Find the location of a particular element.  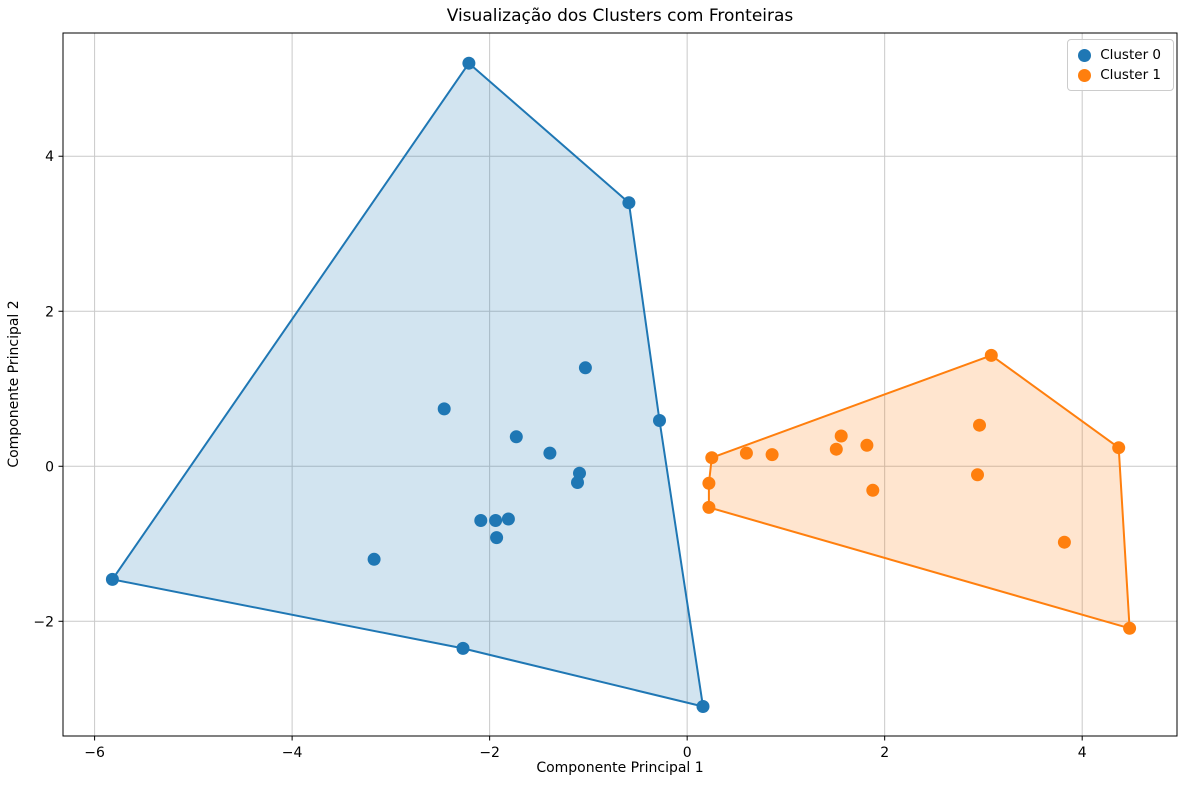

legend-item-cluster0: Cluster 0 is located at coordinates (1119, 55).